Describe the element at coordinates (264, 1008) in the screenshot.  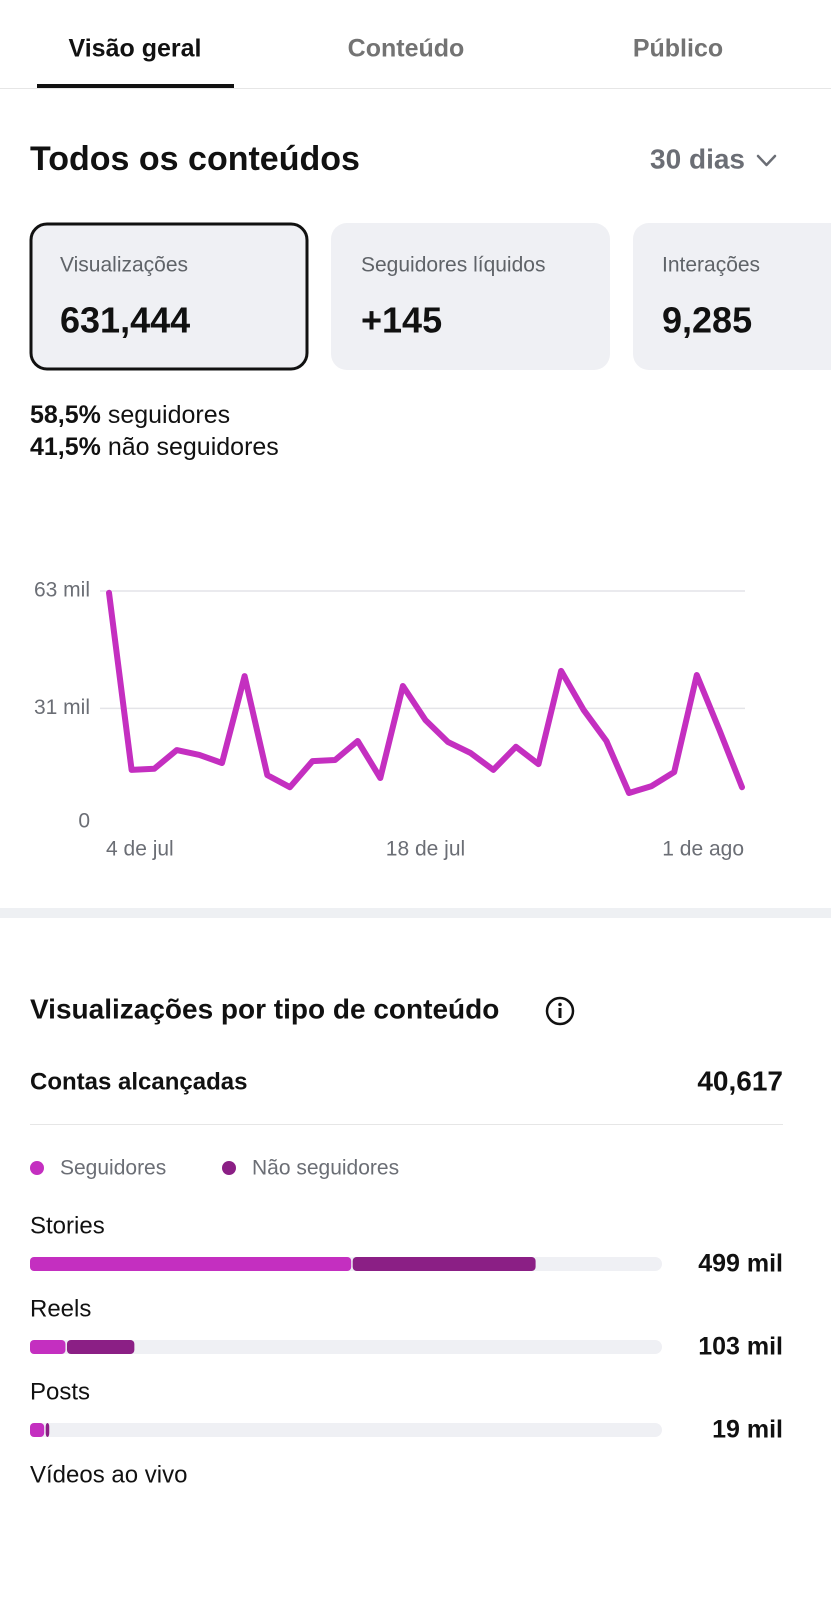
I see `breakdown-title: Visualizações por tipo de conteúdo` at that location.